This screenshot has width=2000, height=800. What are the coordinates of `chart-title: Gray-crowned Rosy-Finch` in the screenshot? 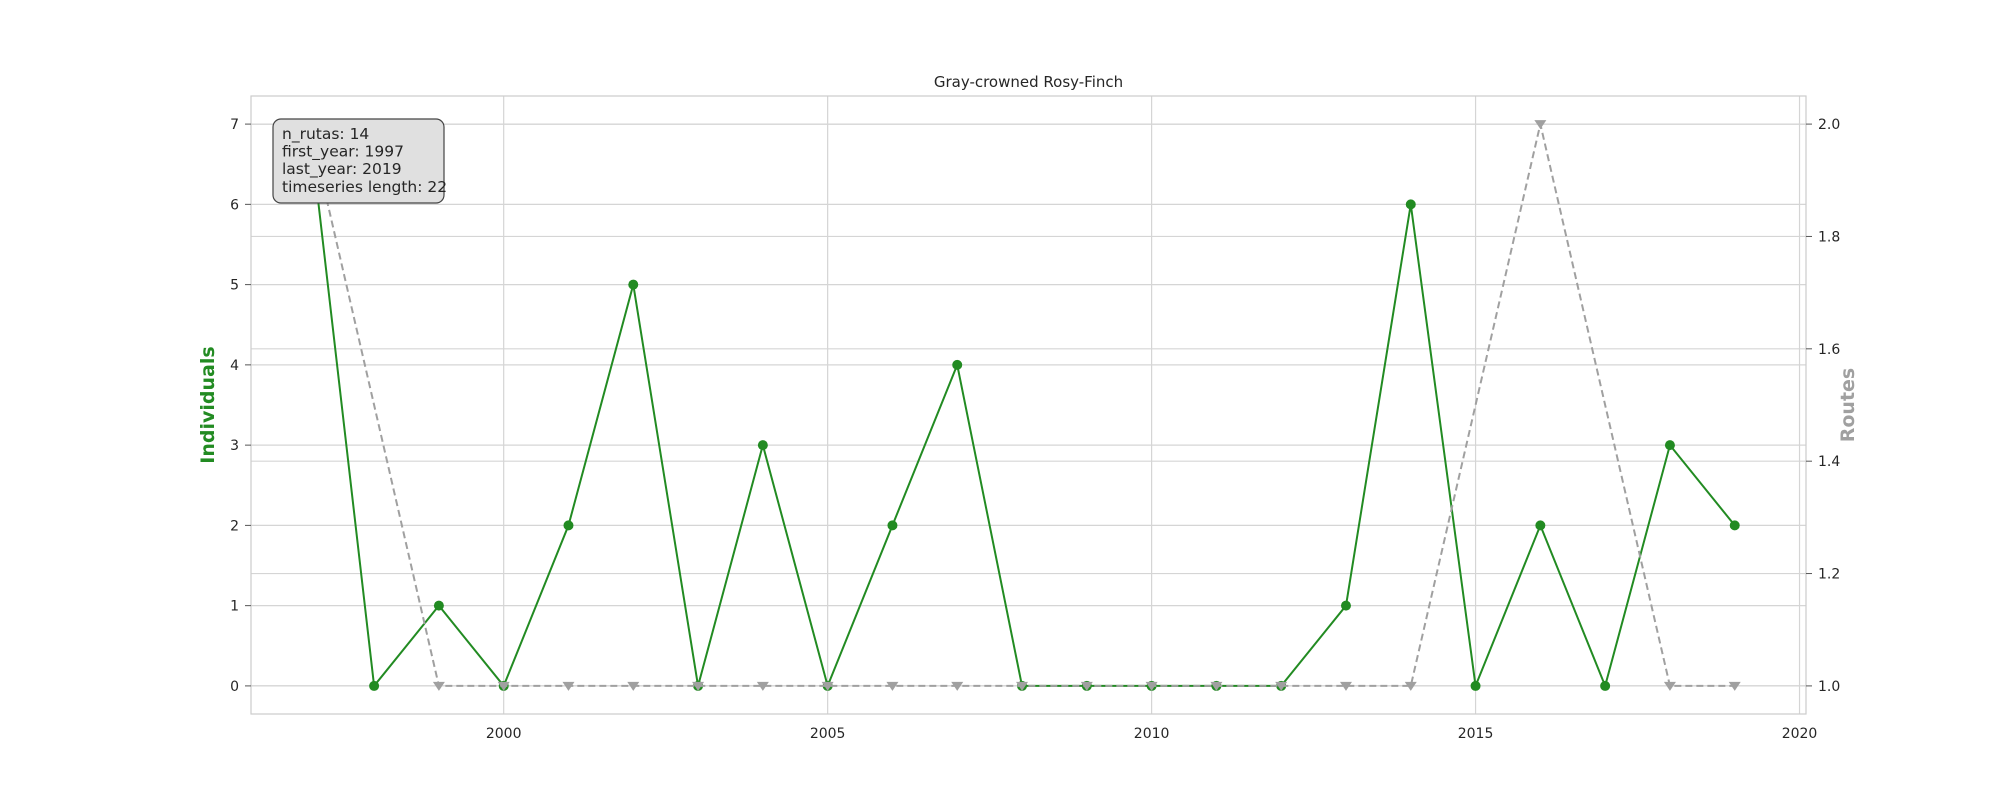 It's located at (1028, 82).